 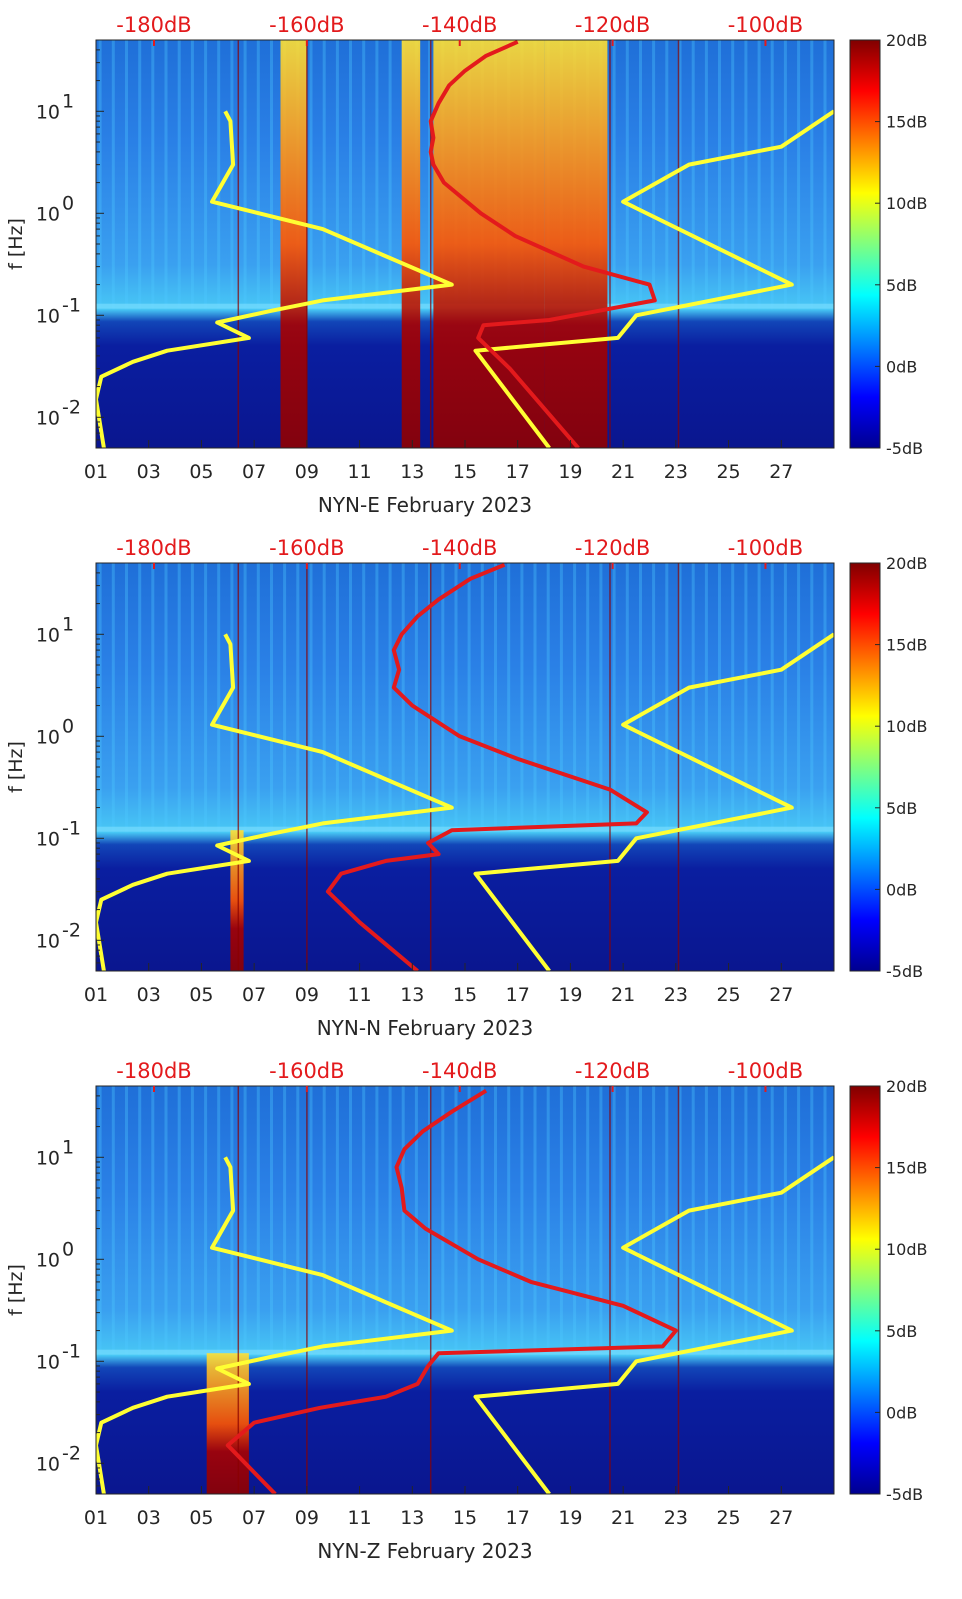 What do you see at coordinates (68, 1147) in the screenshot?
I see `y-tick-exponent: 1` at bounding box center [68, 1147].